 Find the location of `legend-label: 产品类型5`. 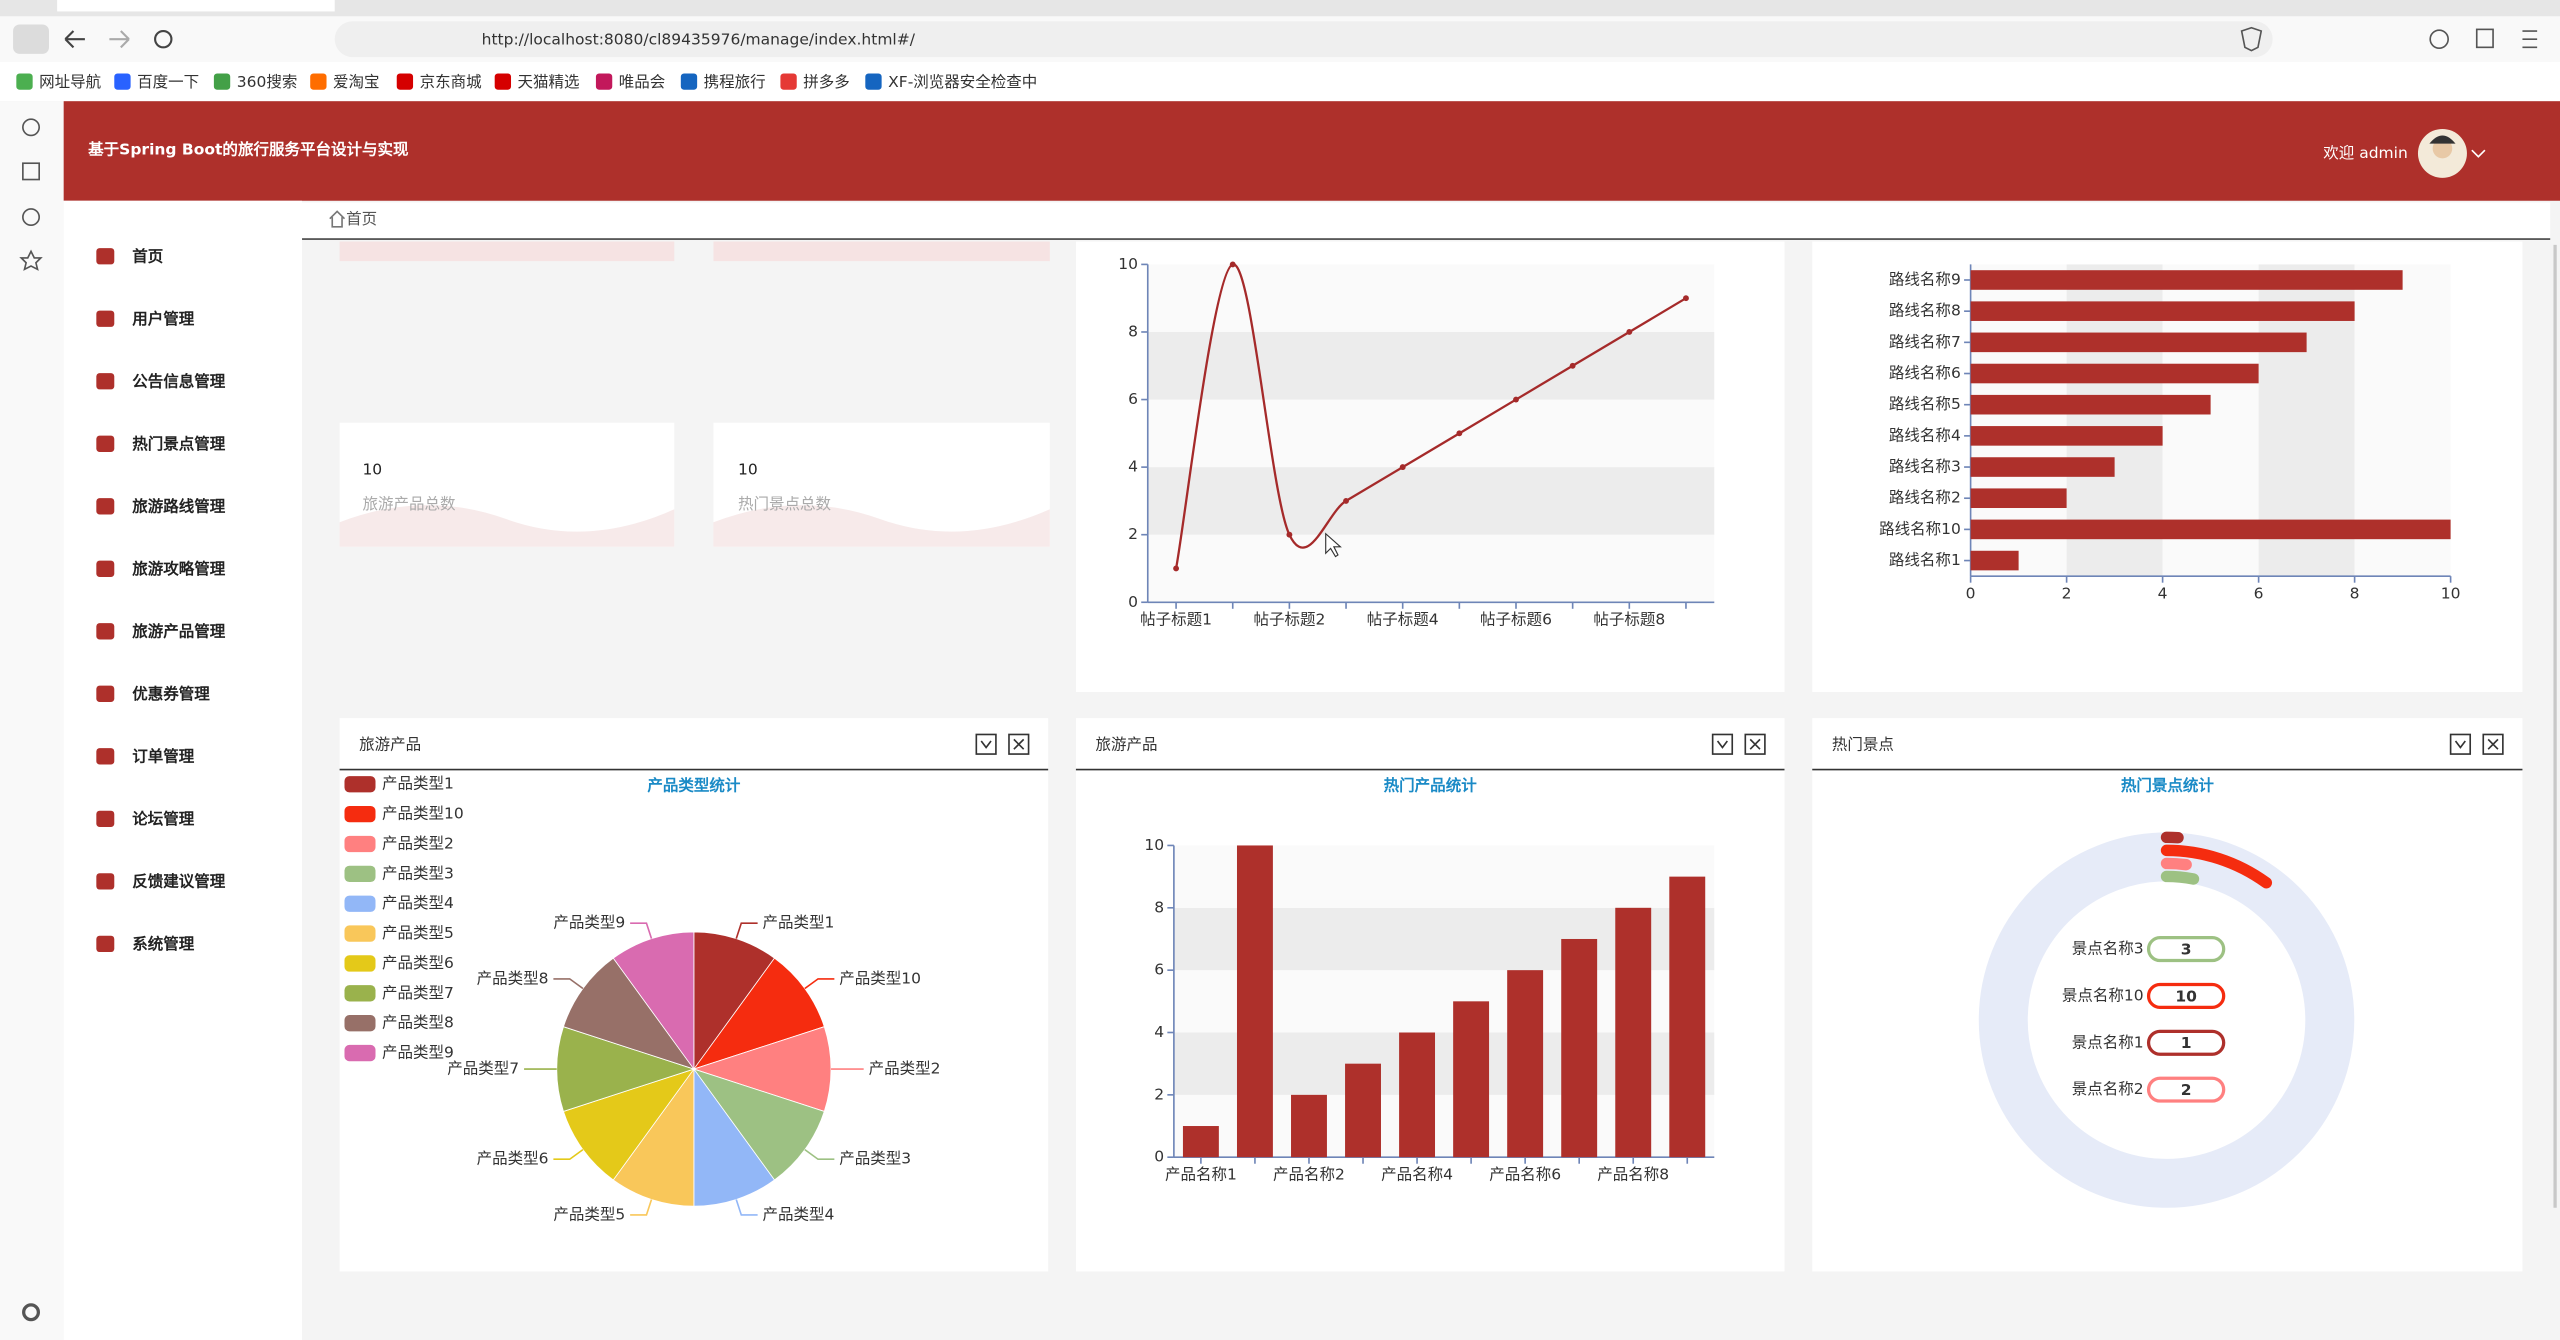

legend-label: 产品类型5 is located at coordinates (418, 933).